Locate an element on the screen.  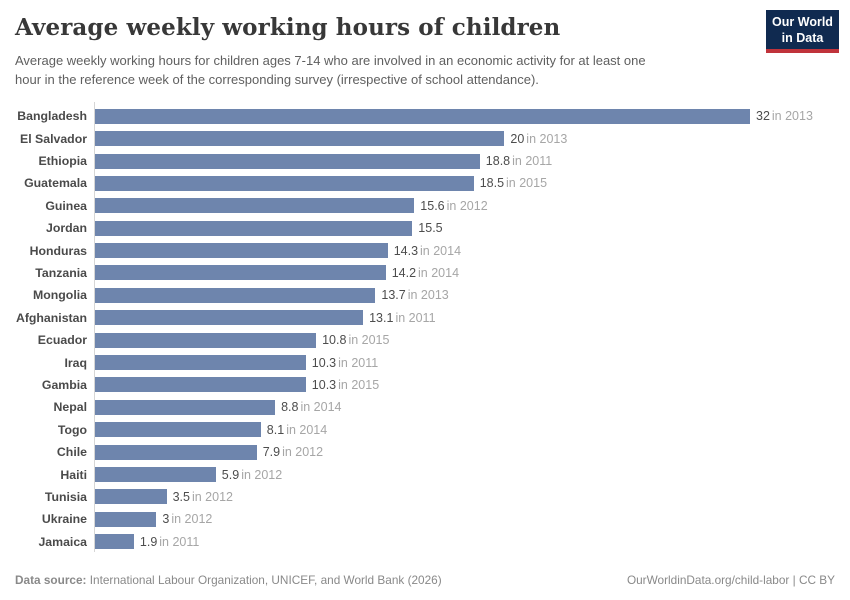
license-note: OurWorldinData.org/child-labor | CC BY is located at coordinates (730, 580).